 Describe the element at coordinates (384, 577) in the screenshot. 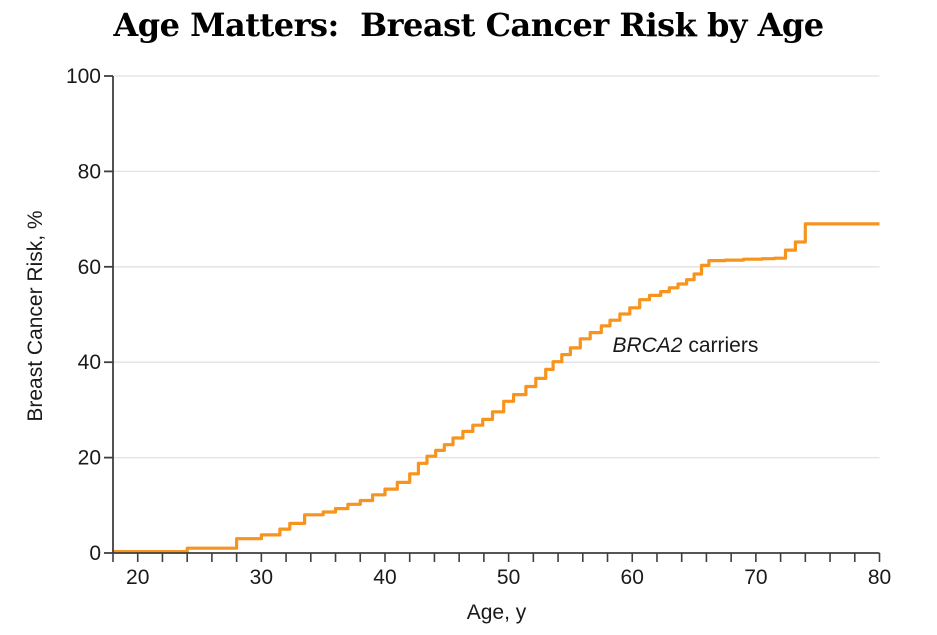

I see `x-tick-label-40: 40` at that location.